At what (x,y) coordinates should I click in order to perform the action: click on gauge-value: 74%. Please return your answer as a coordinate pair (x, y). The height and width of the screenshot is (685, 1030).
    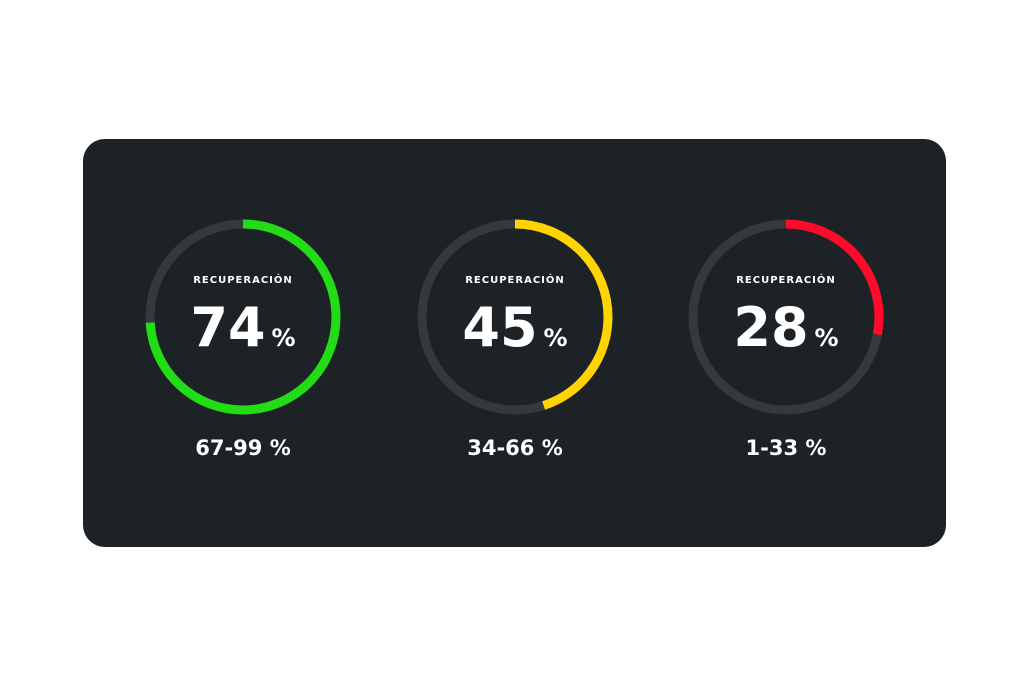
    Looking at the image, I should click on (242, 327).